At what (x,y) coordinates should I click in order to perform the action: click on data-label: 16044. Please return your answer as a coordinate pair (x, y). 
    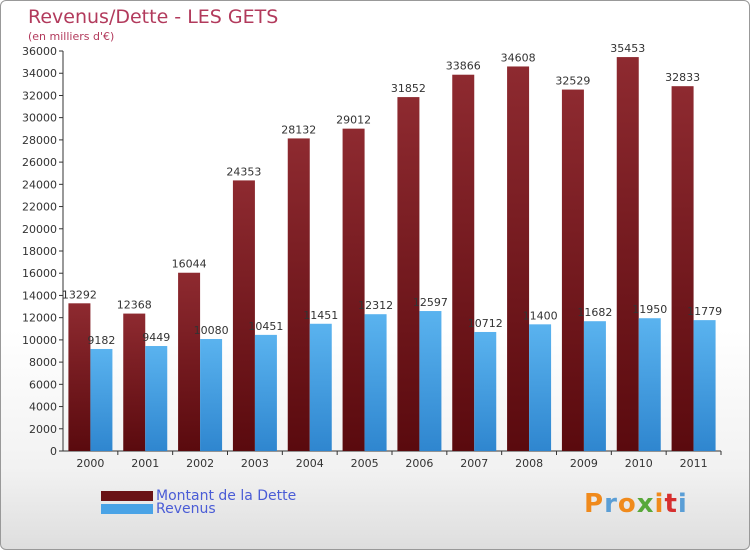
    Looking at the image, I should click on (189, 264).